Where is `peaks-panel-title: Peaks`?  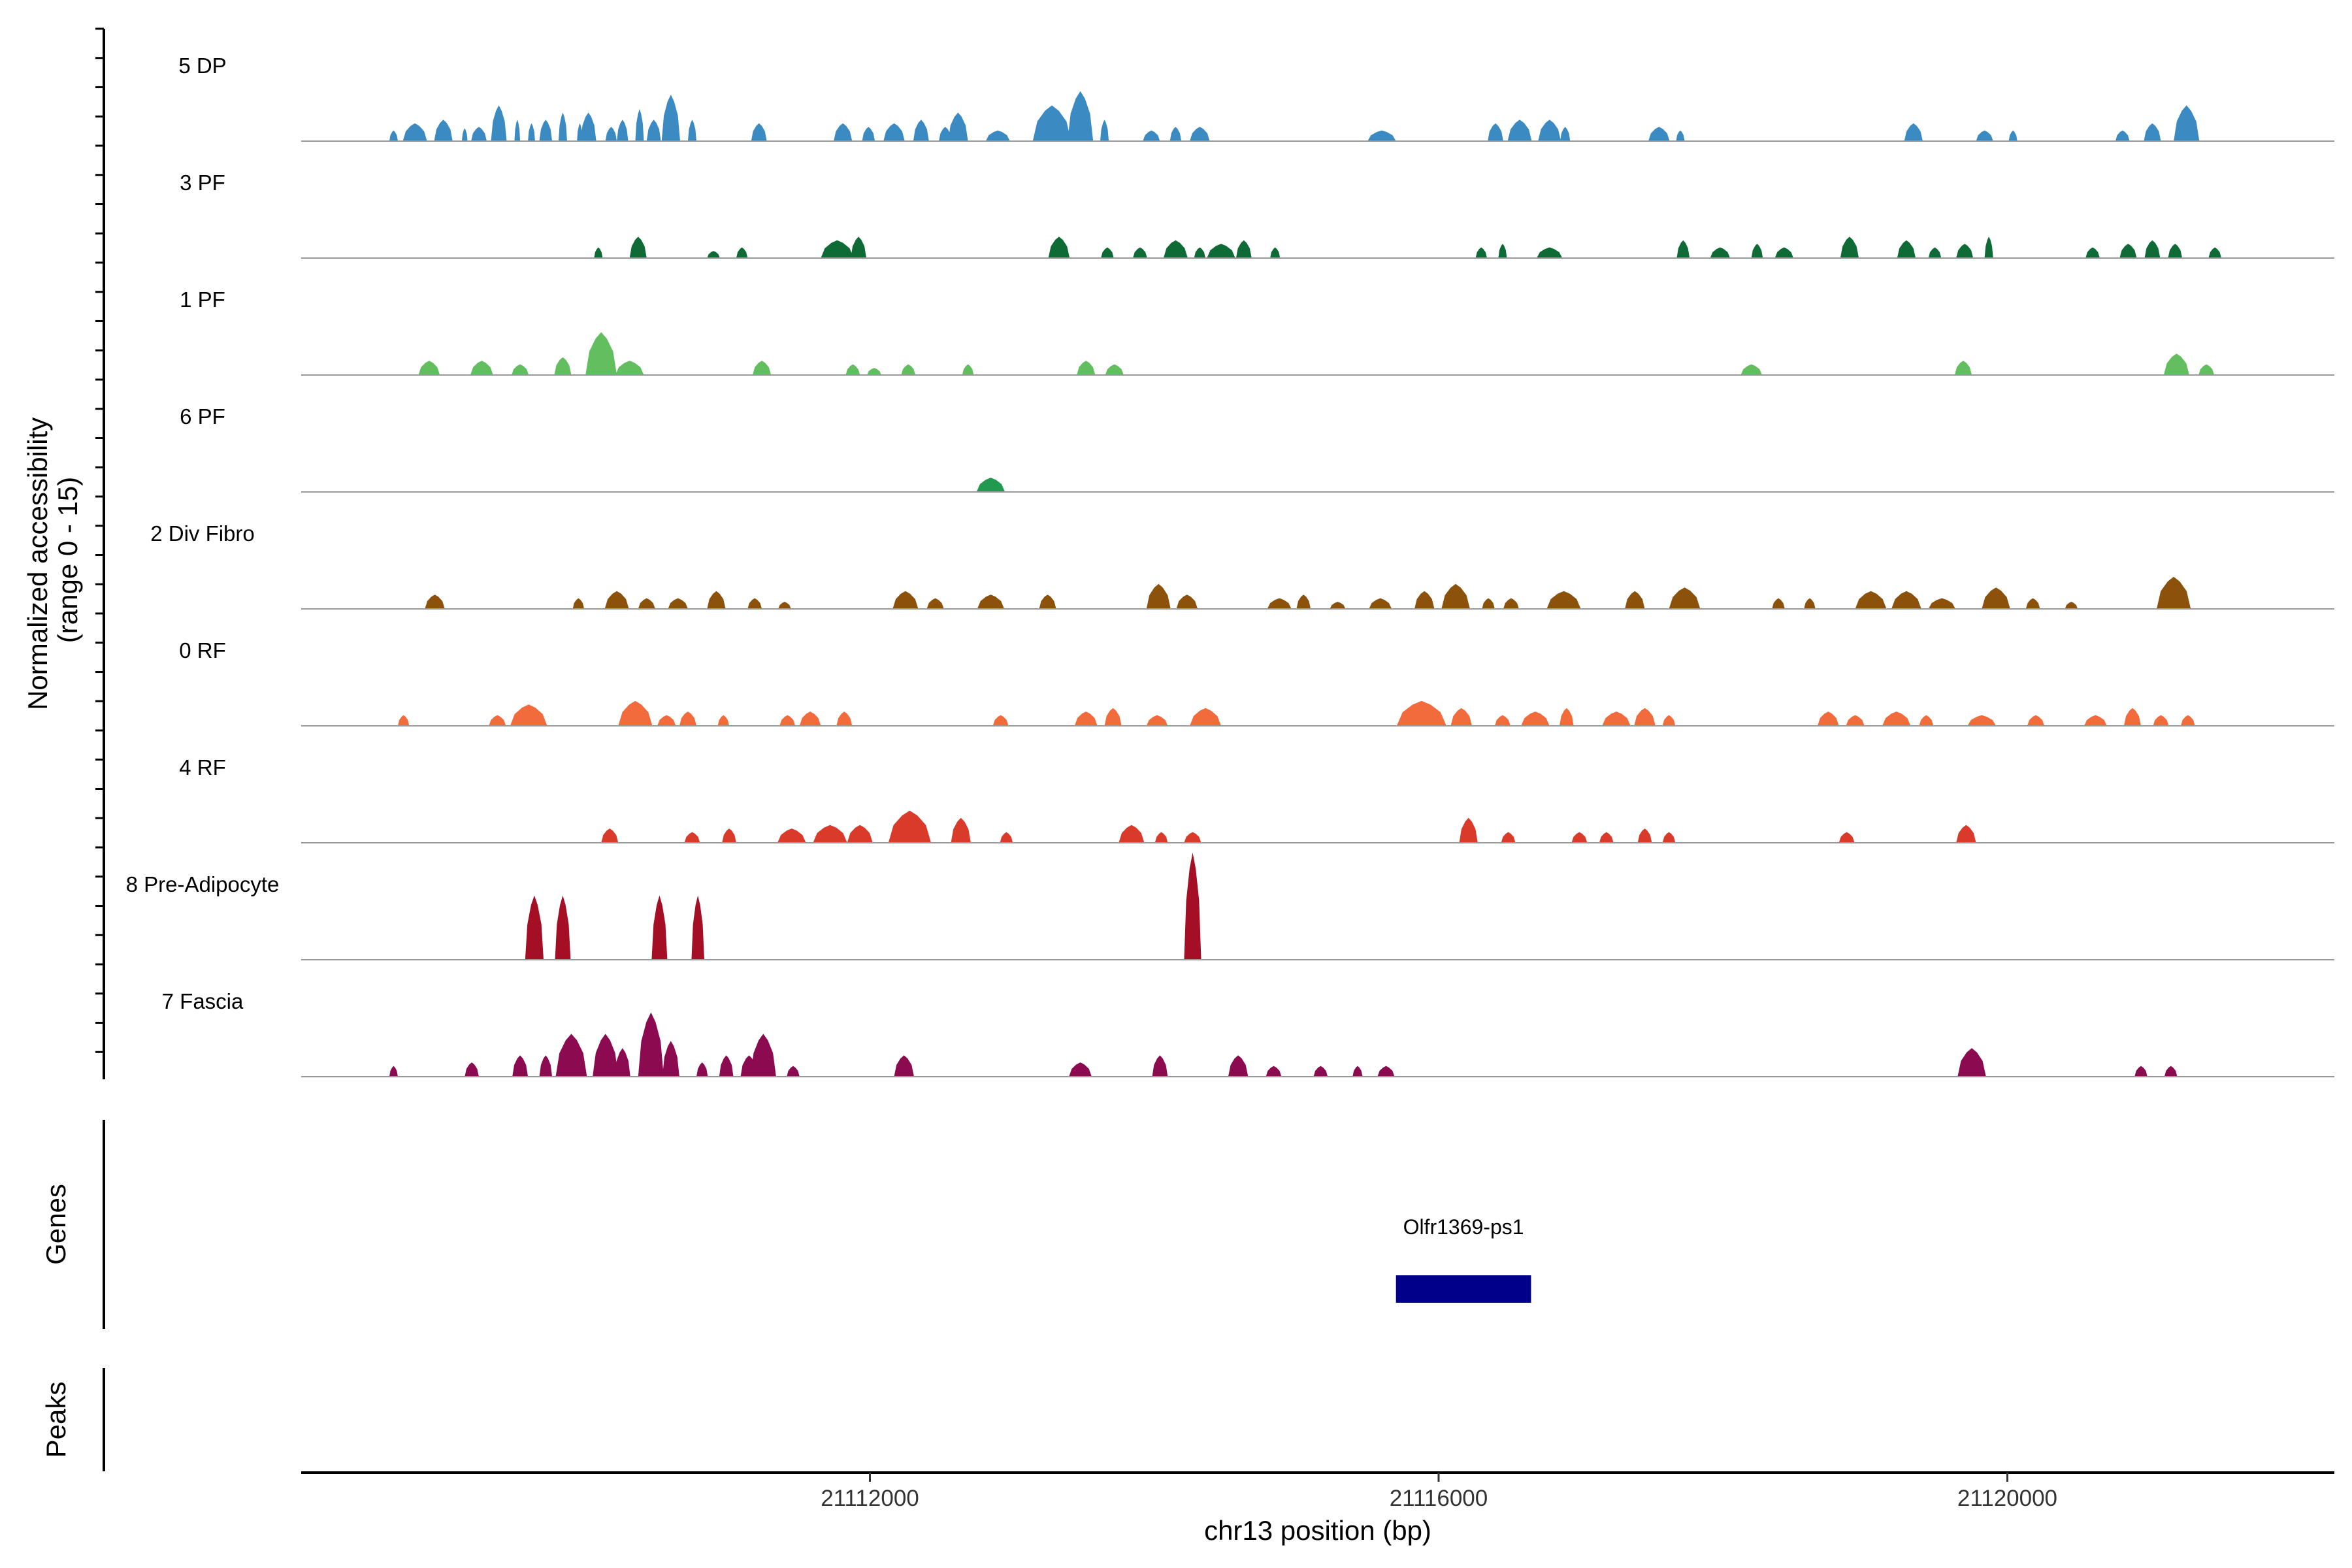 peaks-panel-title: Peaks is located at coordinates (56, 1420).